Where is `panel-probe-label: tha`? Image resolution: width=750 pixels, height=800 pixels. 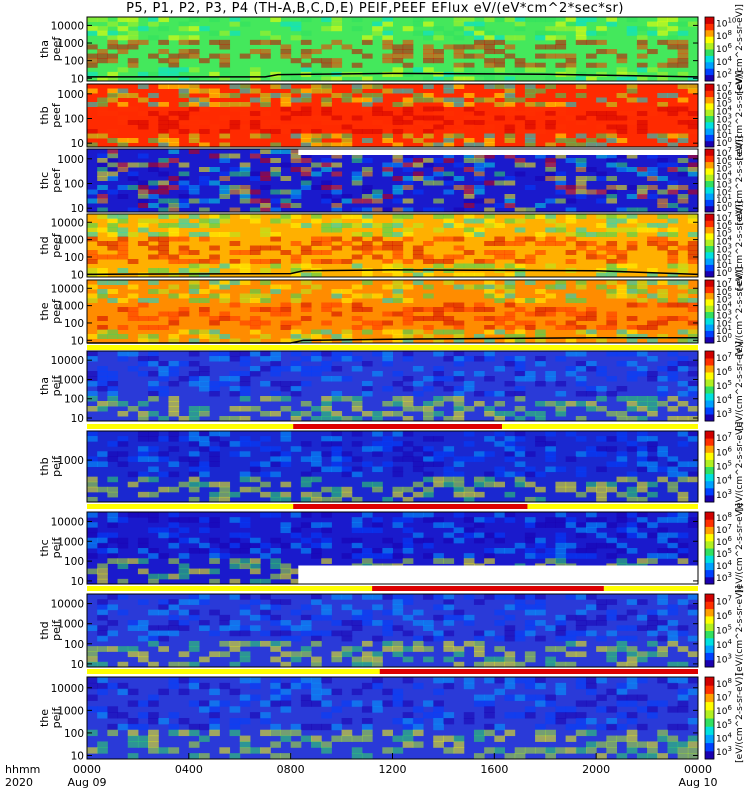 panel-probe-label: tha is located at coordinates (44, 49).